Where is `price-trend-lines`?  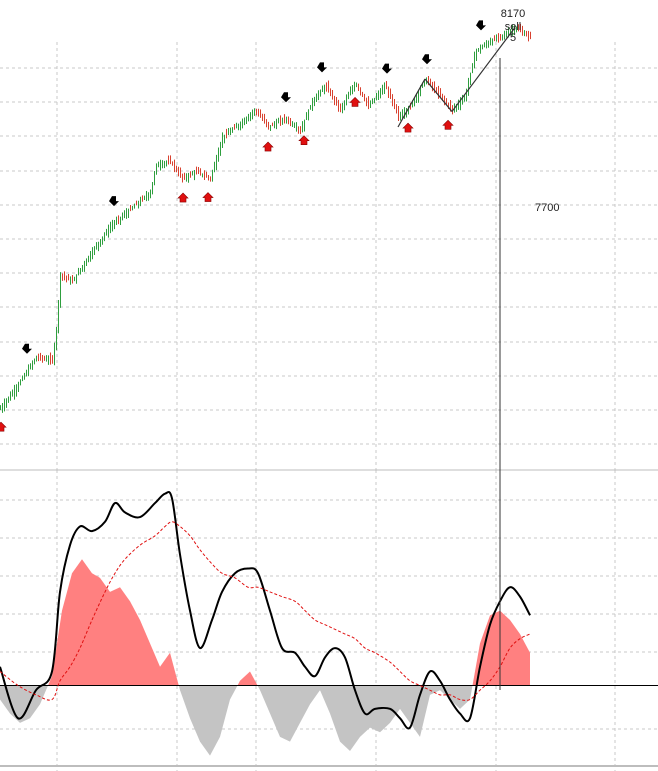
price-trend-lines is located at coordinates (456, 77).